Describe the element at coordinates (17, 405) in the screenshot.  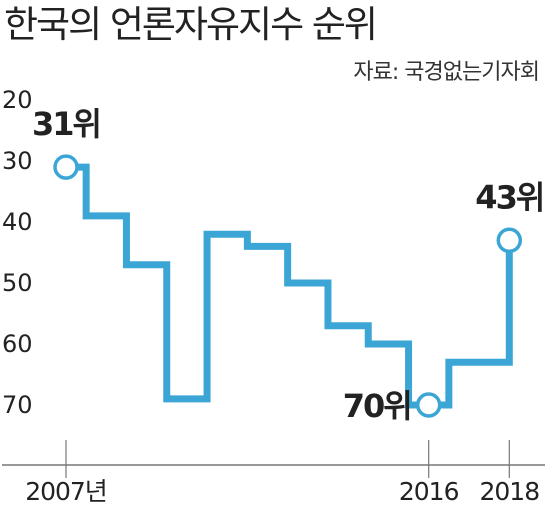
I see `y-tick-label: 70` at that location.